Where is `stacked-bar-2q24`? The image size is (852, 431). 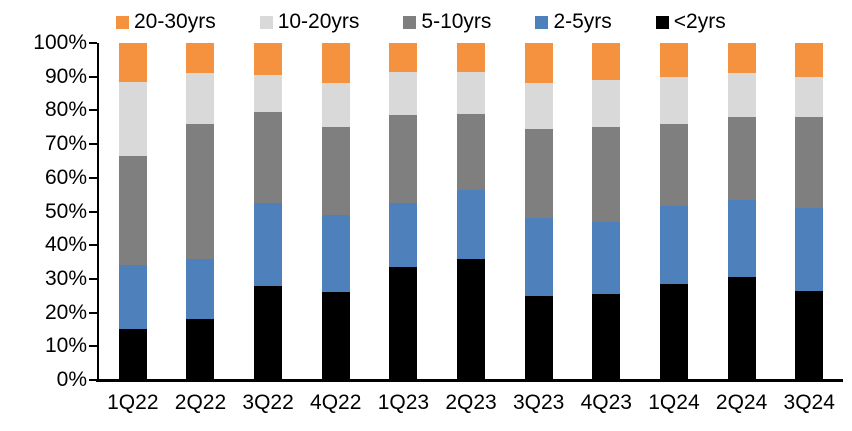
stacked-bar-2q24 is located at coordinates (741, 211).